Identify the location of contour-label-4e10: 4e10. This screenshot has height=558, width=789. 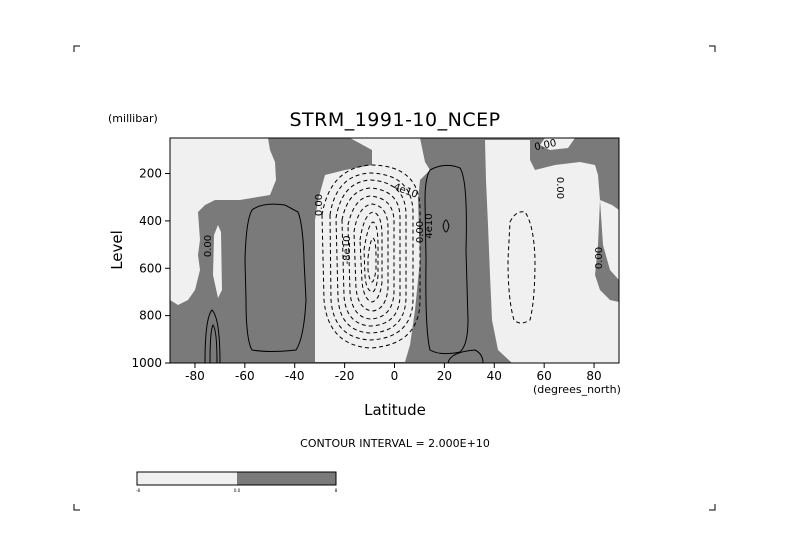
(429, 225).